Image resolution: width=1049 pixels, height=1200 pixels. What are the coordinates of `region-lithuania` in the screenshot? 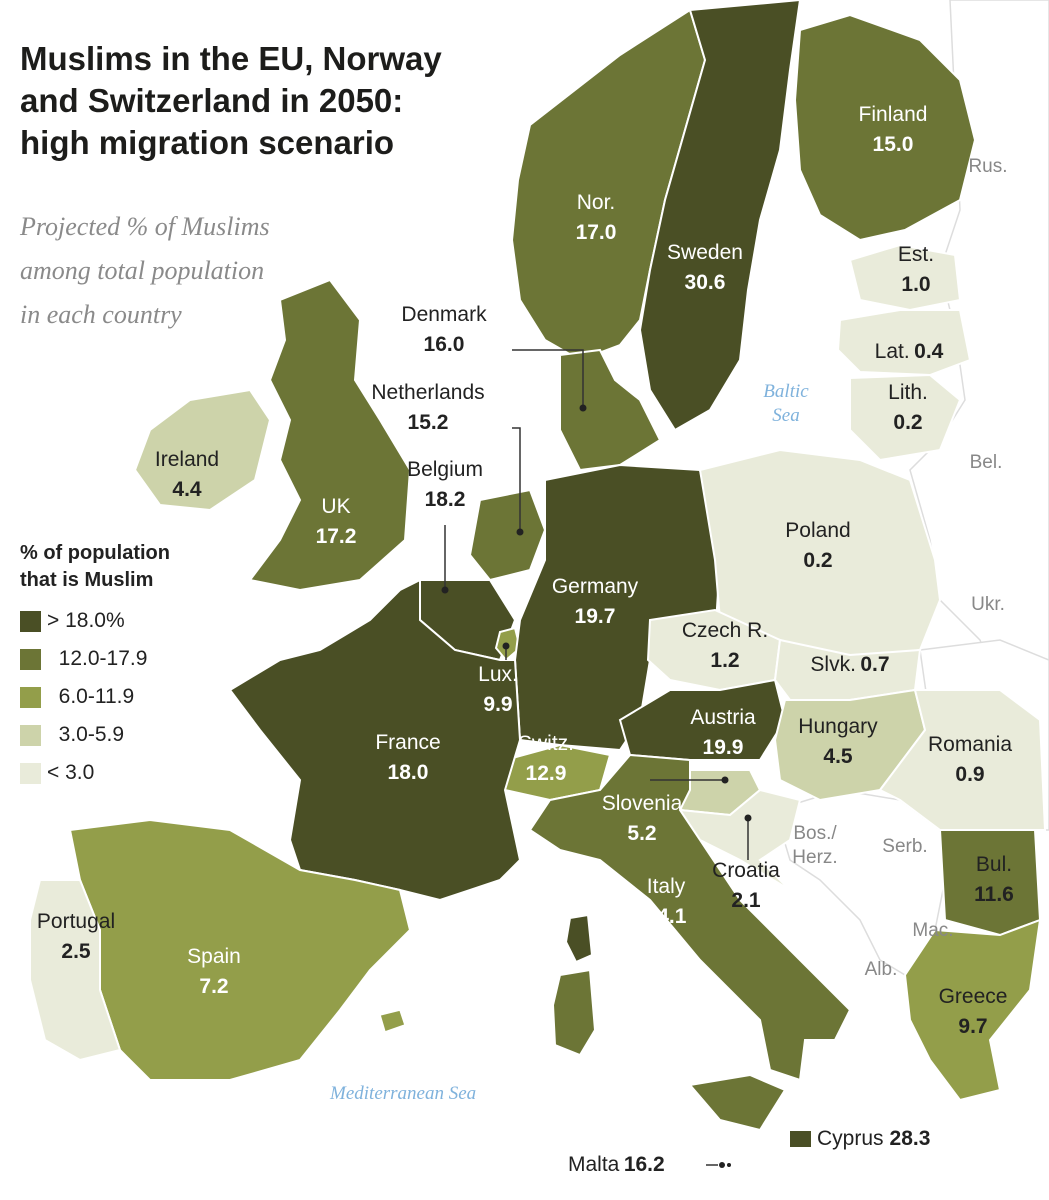 It's located at (905, 417).